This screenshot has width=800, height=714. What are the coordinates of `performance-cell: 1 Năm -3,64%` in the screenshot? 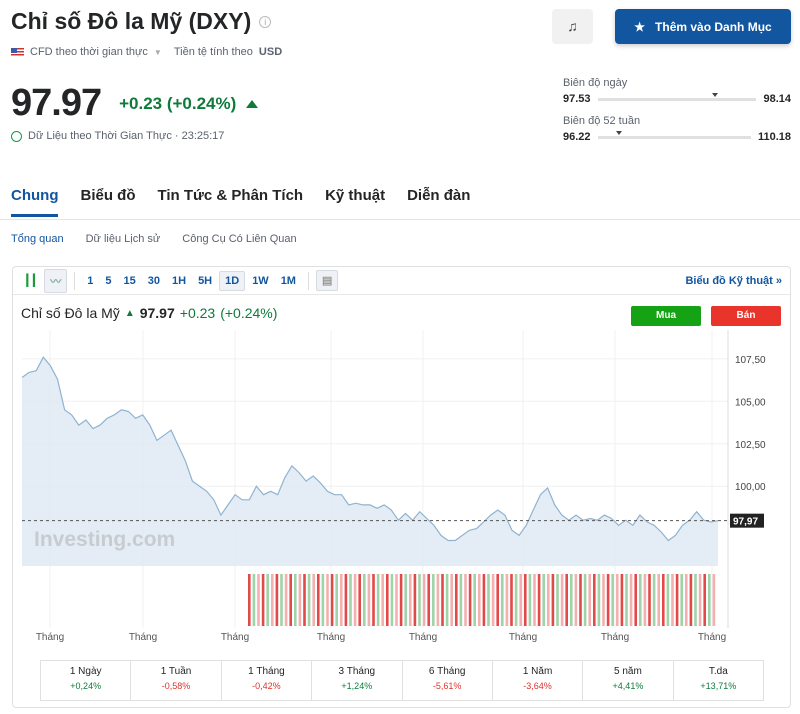 It's located at (538, 680).